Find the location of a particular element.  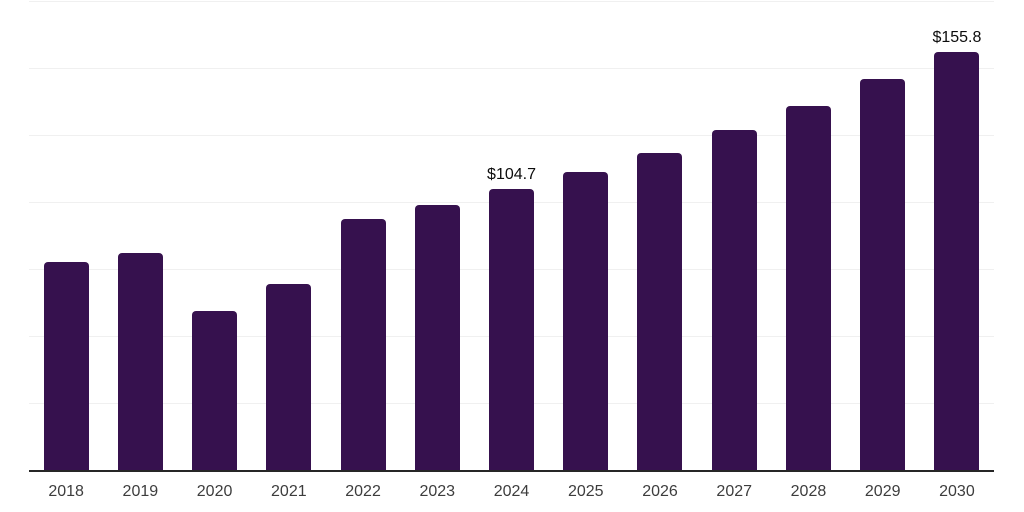

x-tick-label-2023: 2023 is located at coordinates (437, 491).